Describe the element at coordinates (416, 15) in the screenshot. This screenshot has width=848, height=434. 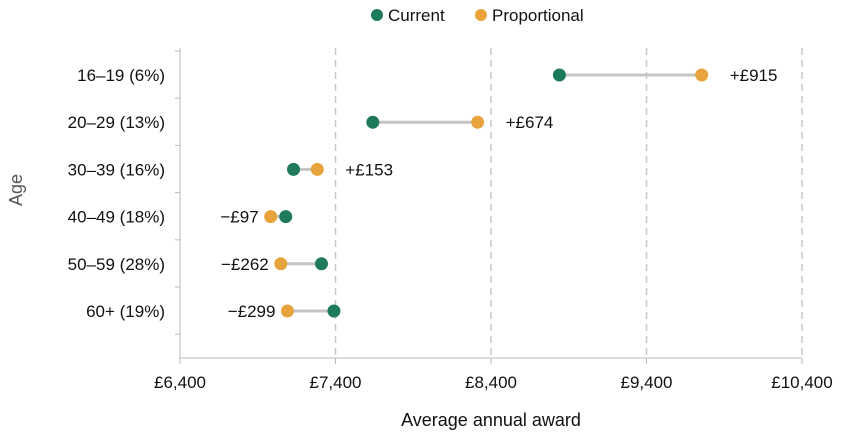
I see `legend-label-current: Current` at that location.